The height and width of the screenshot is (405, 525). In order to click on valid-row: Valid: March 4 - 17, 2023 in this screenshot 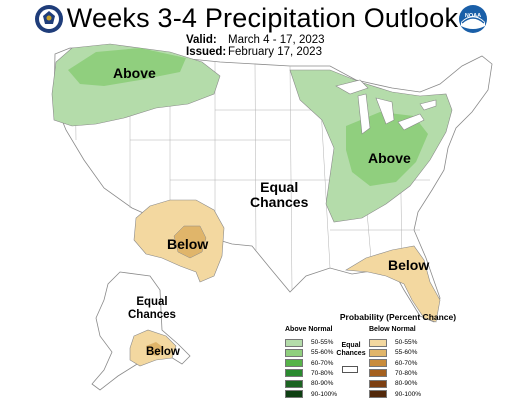, I will do `click(255, 40)`.